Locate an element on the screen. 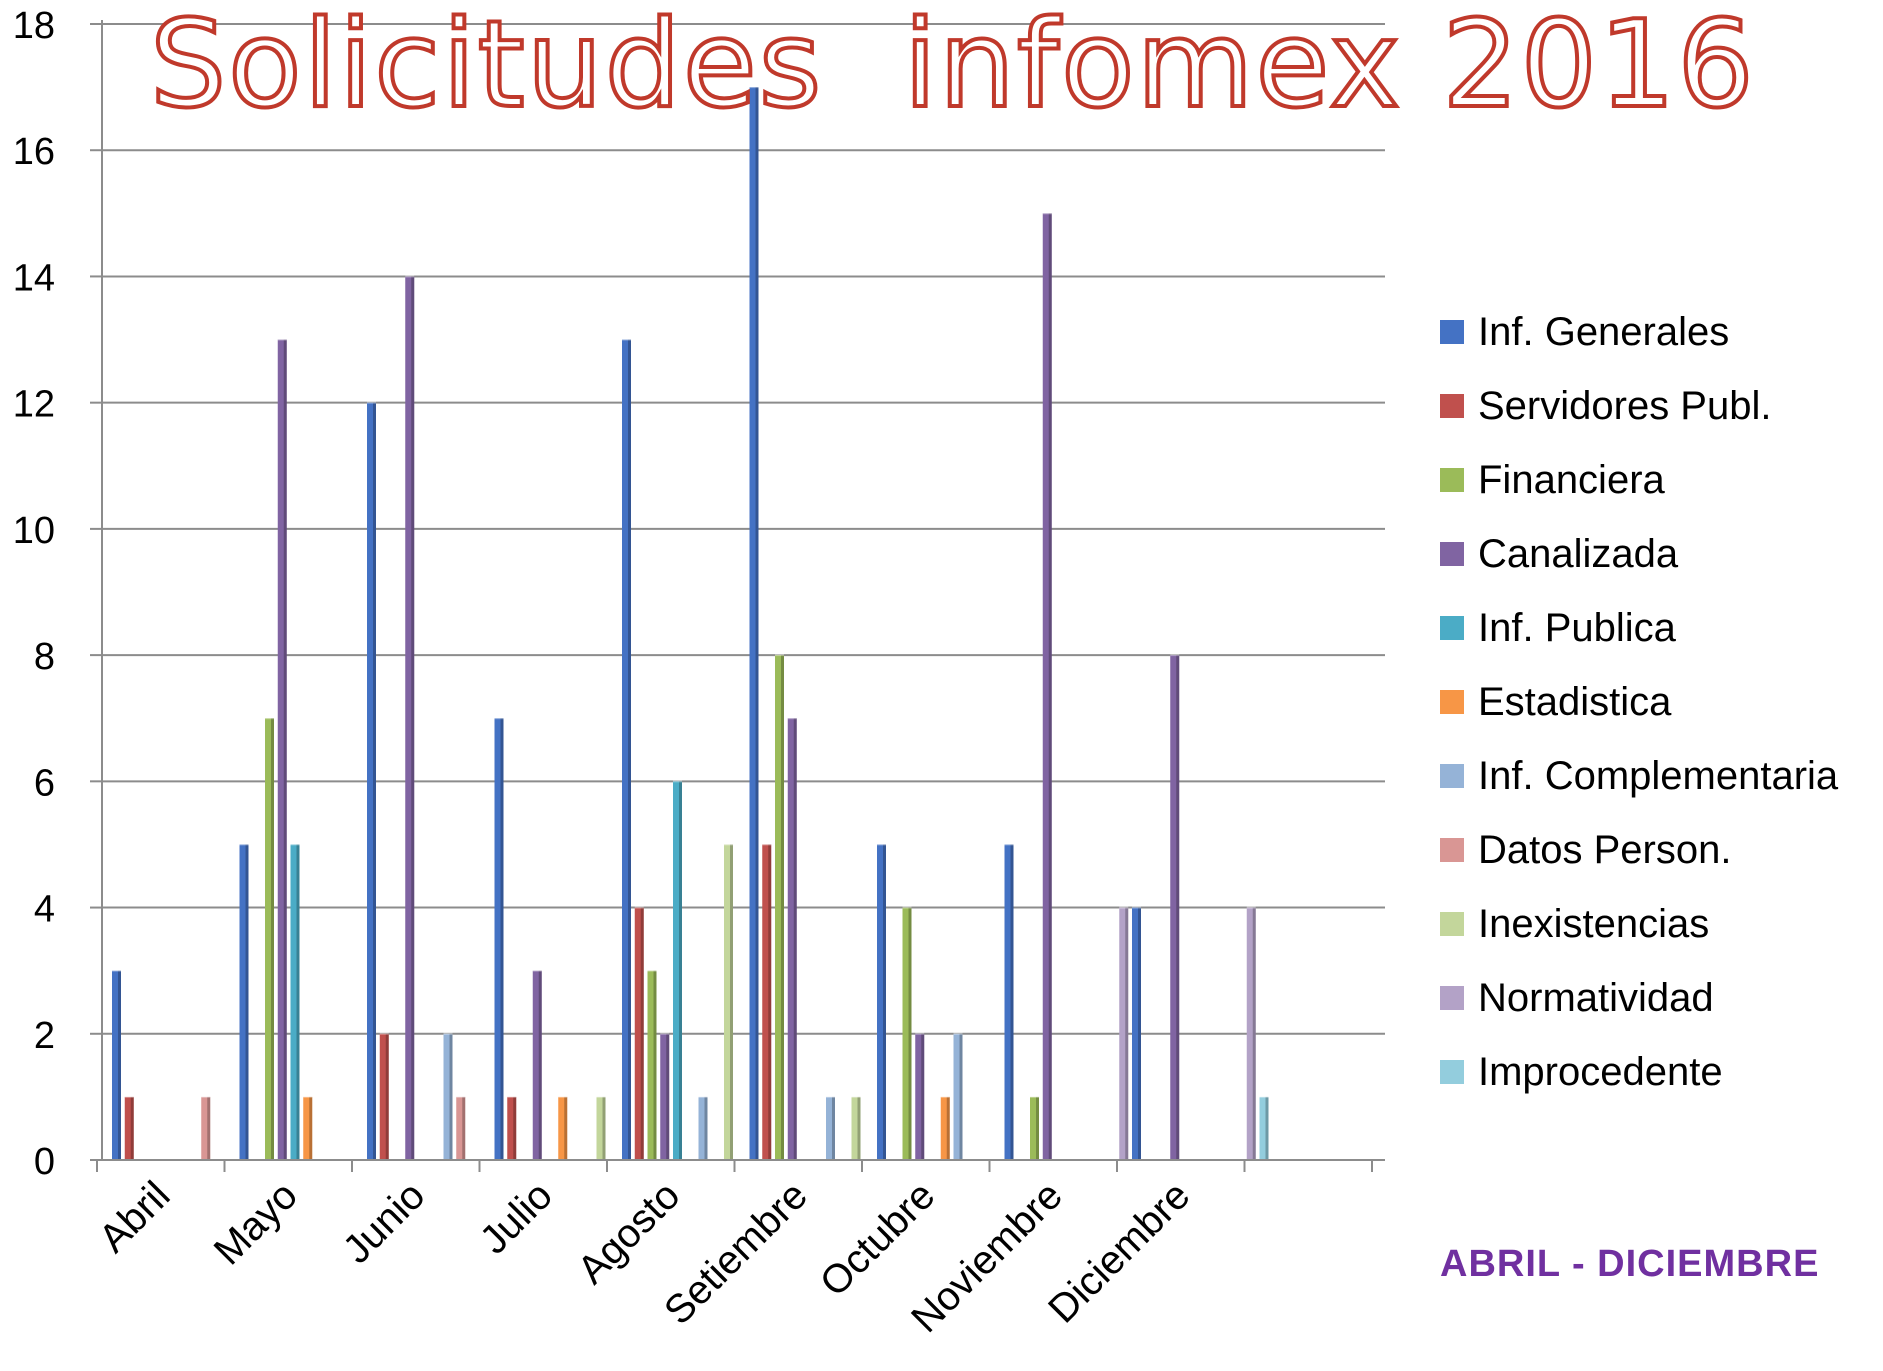 This screenshot has width=1883, height=1371. legend-label: Improcedente is located at coordinates (1600, 1071).